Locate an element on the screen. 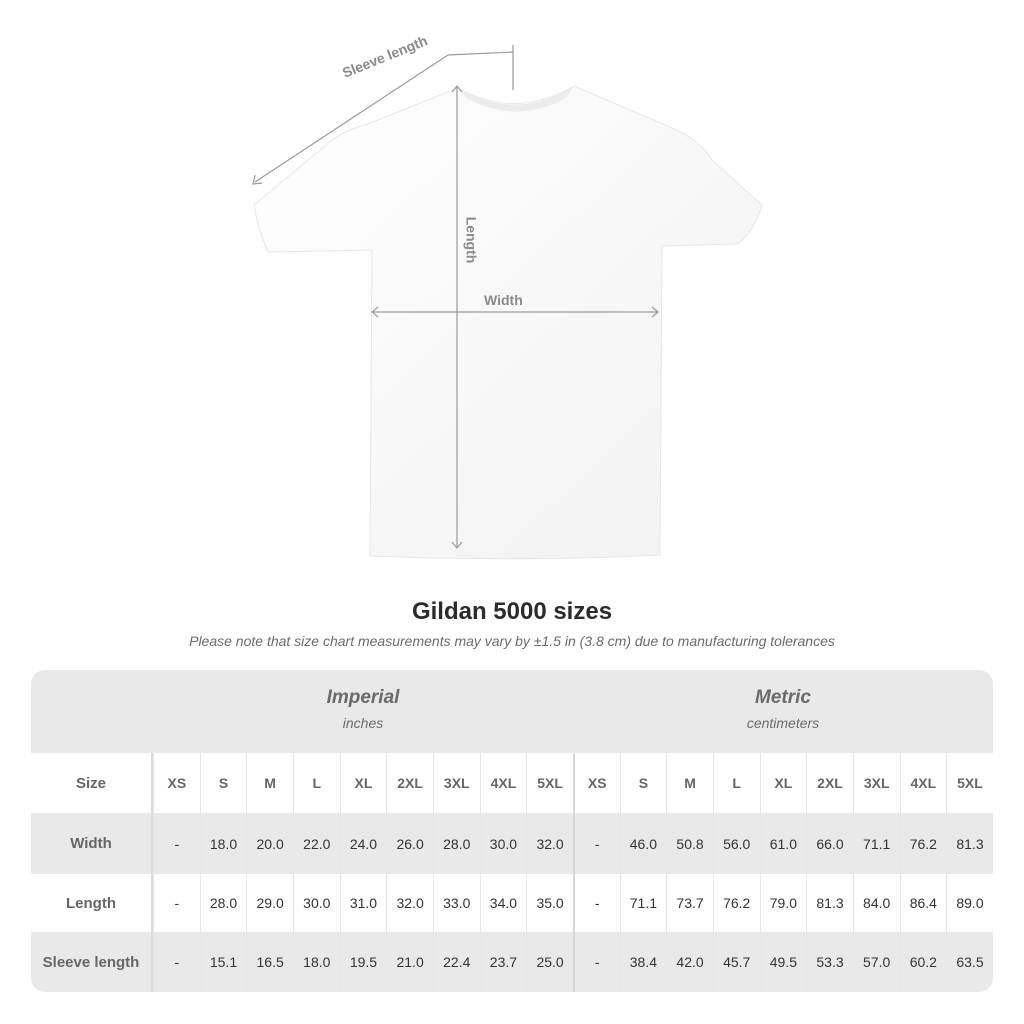  page-title: Gildan 5000 sizes is located at coordinates (512, 611).